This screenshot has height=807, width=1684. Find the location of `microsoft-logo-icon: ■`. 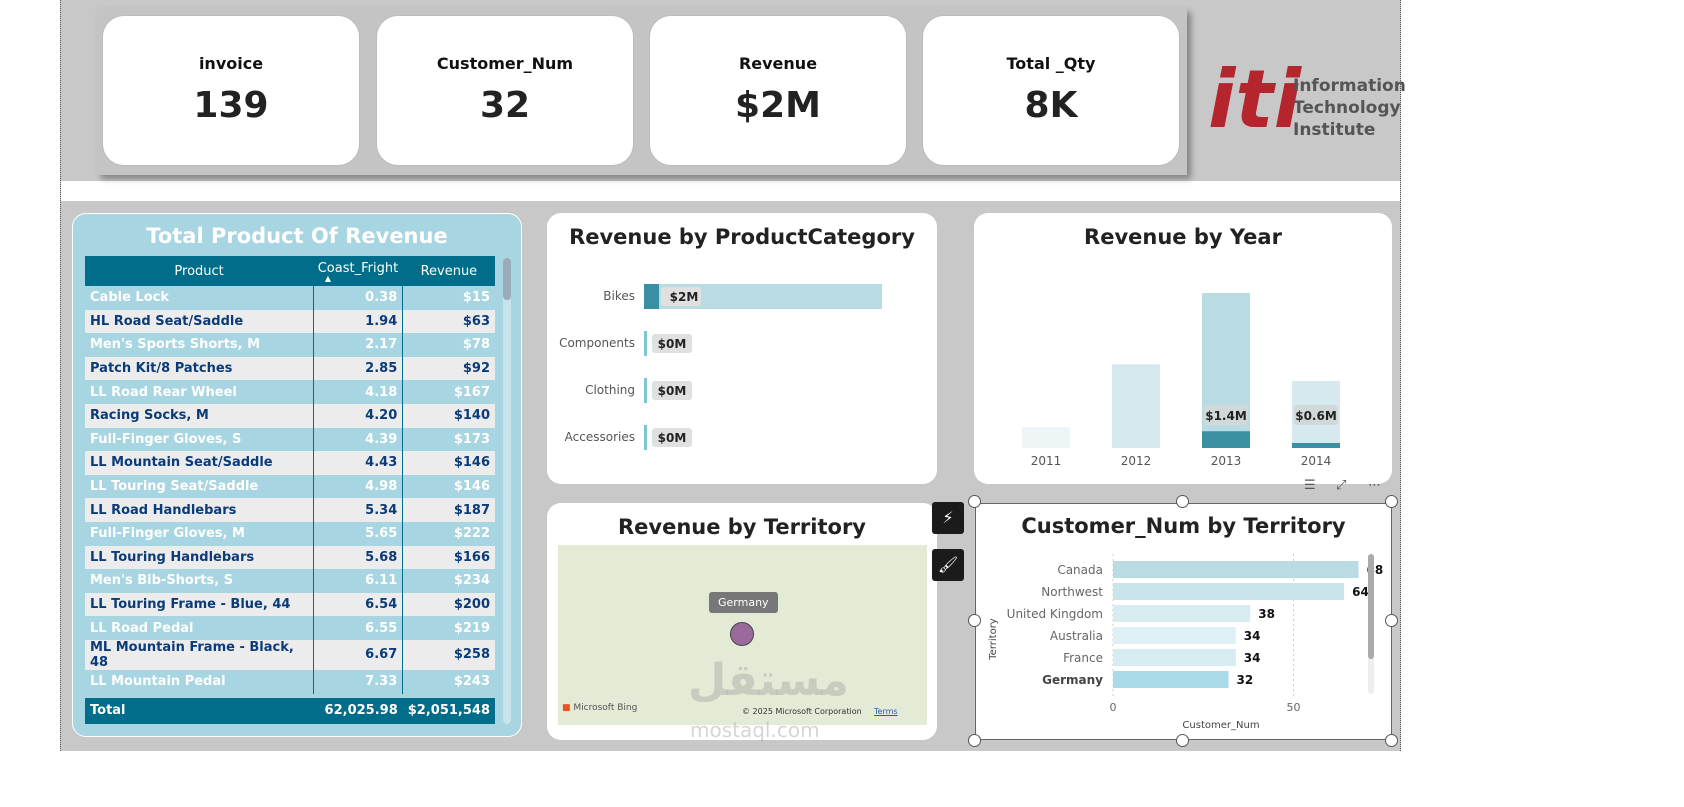

microsoft-logo-icon: ■ is located at coordinates (566, 708).